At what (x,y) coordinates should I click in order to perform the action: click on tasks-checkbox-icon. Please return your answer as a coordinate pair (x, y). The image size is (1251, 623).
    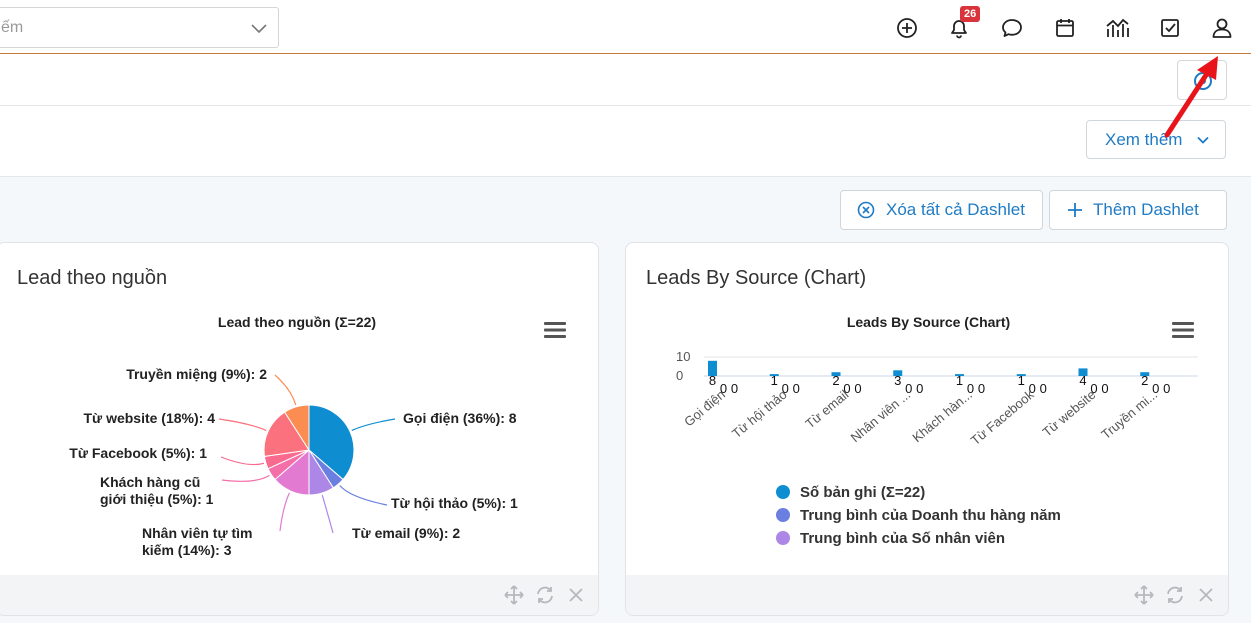
    Looking at the image, I should click on (1170, 28).